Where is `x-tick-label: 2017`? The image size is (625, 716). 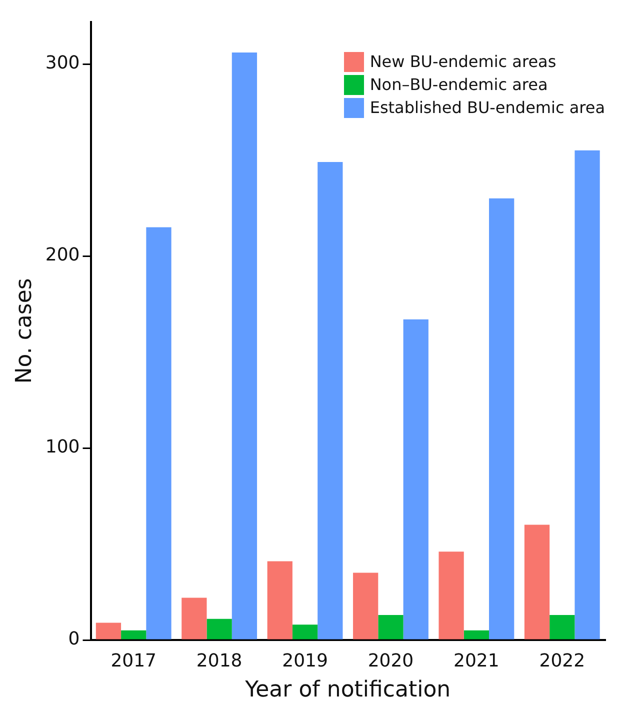
x-tick-label: 2017 is located at coordinates (133, 661).